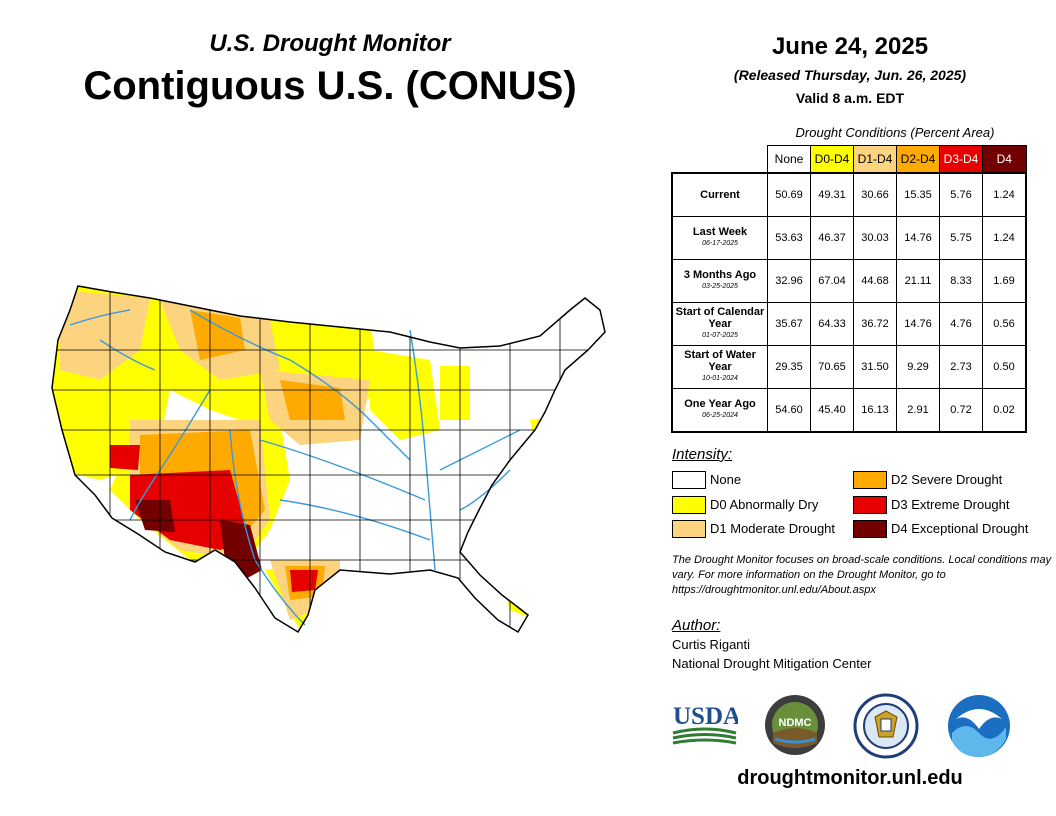 This screenshot has height=816, width=1056. I want to click on table-cell: 30.03, so click(875, 238).